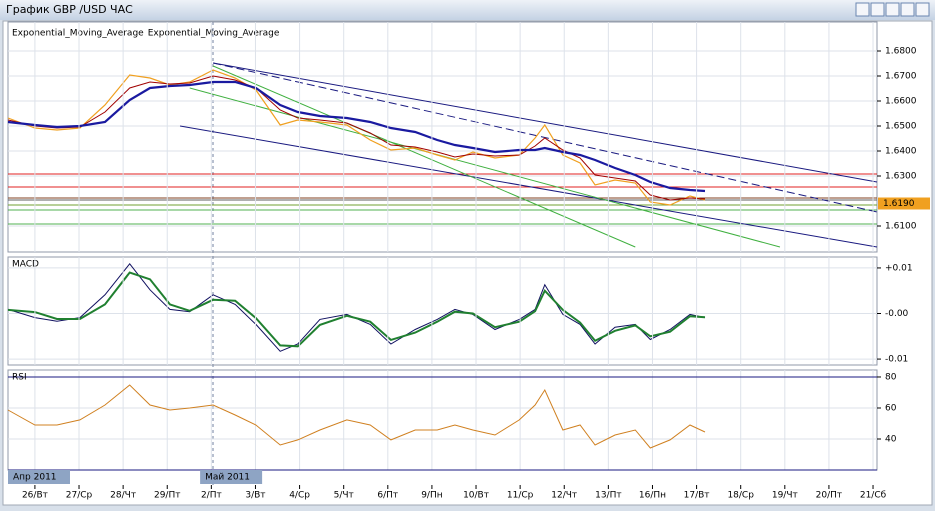  What do you see at coordinates (69, 9) in the screenshot?
I see `window-title: График GBP /USD ЧАС` at bounding box center [69, 9].